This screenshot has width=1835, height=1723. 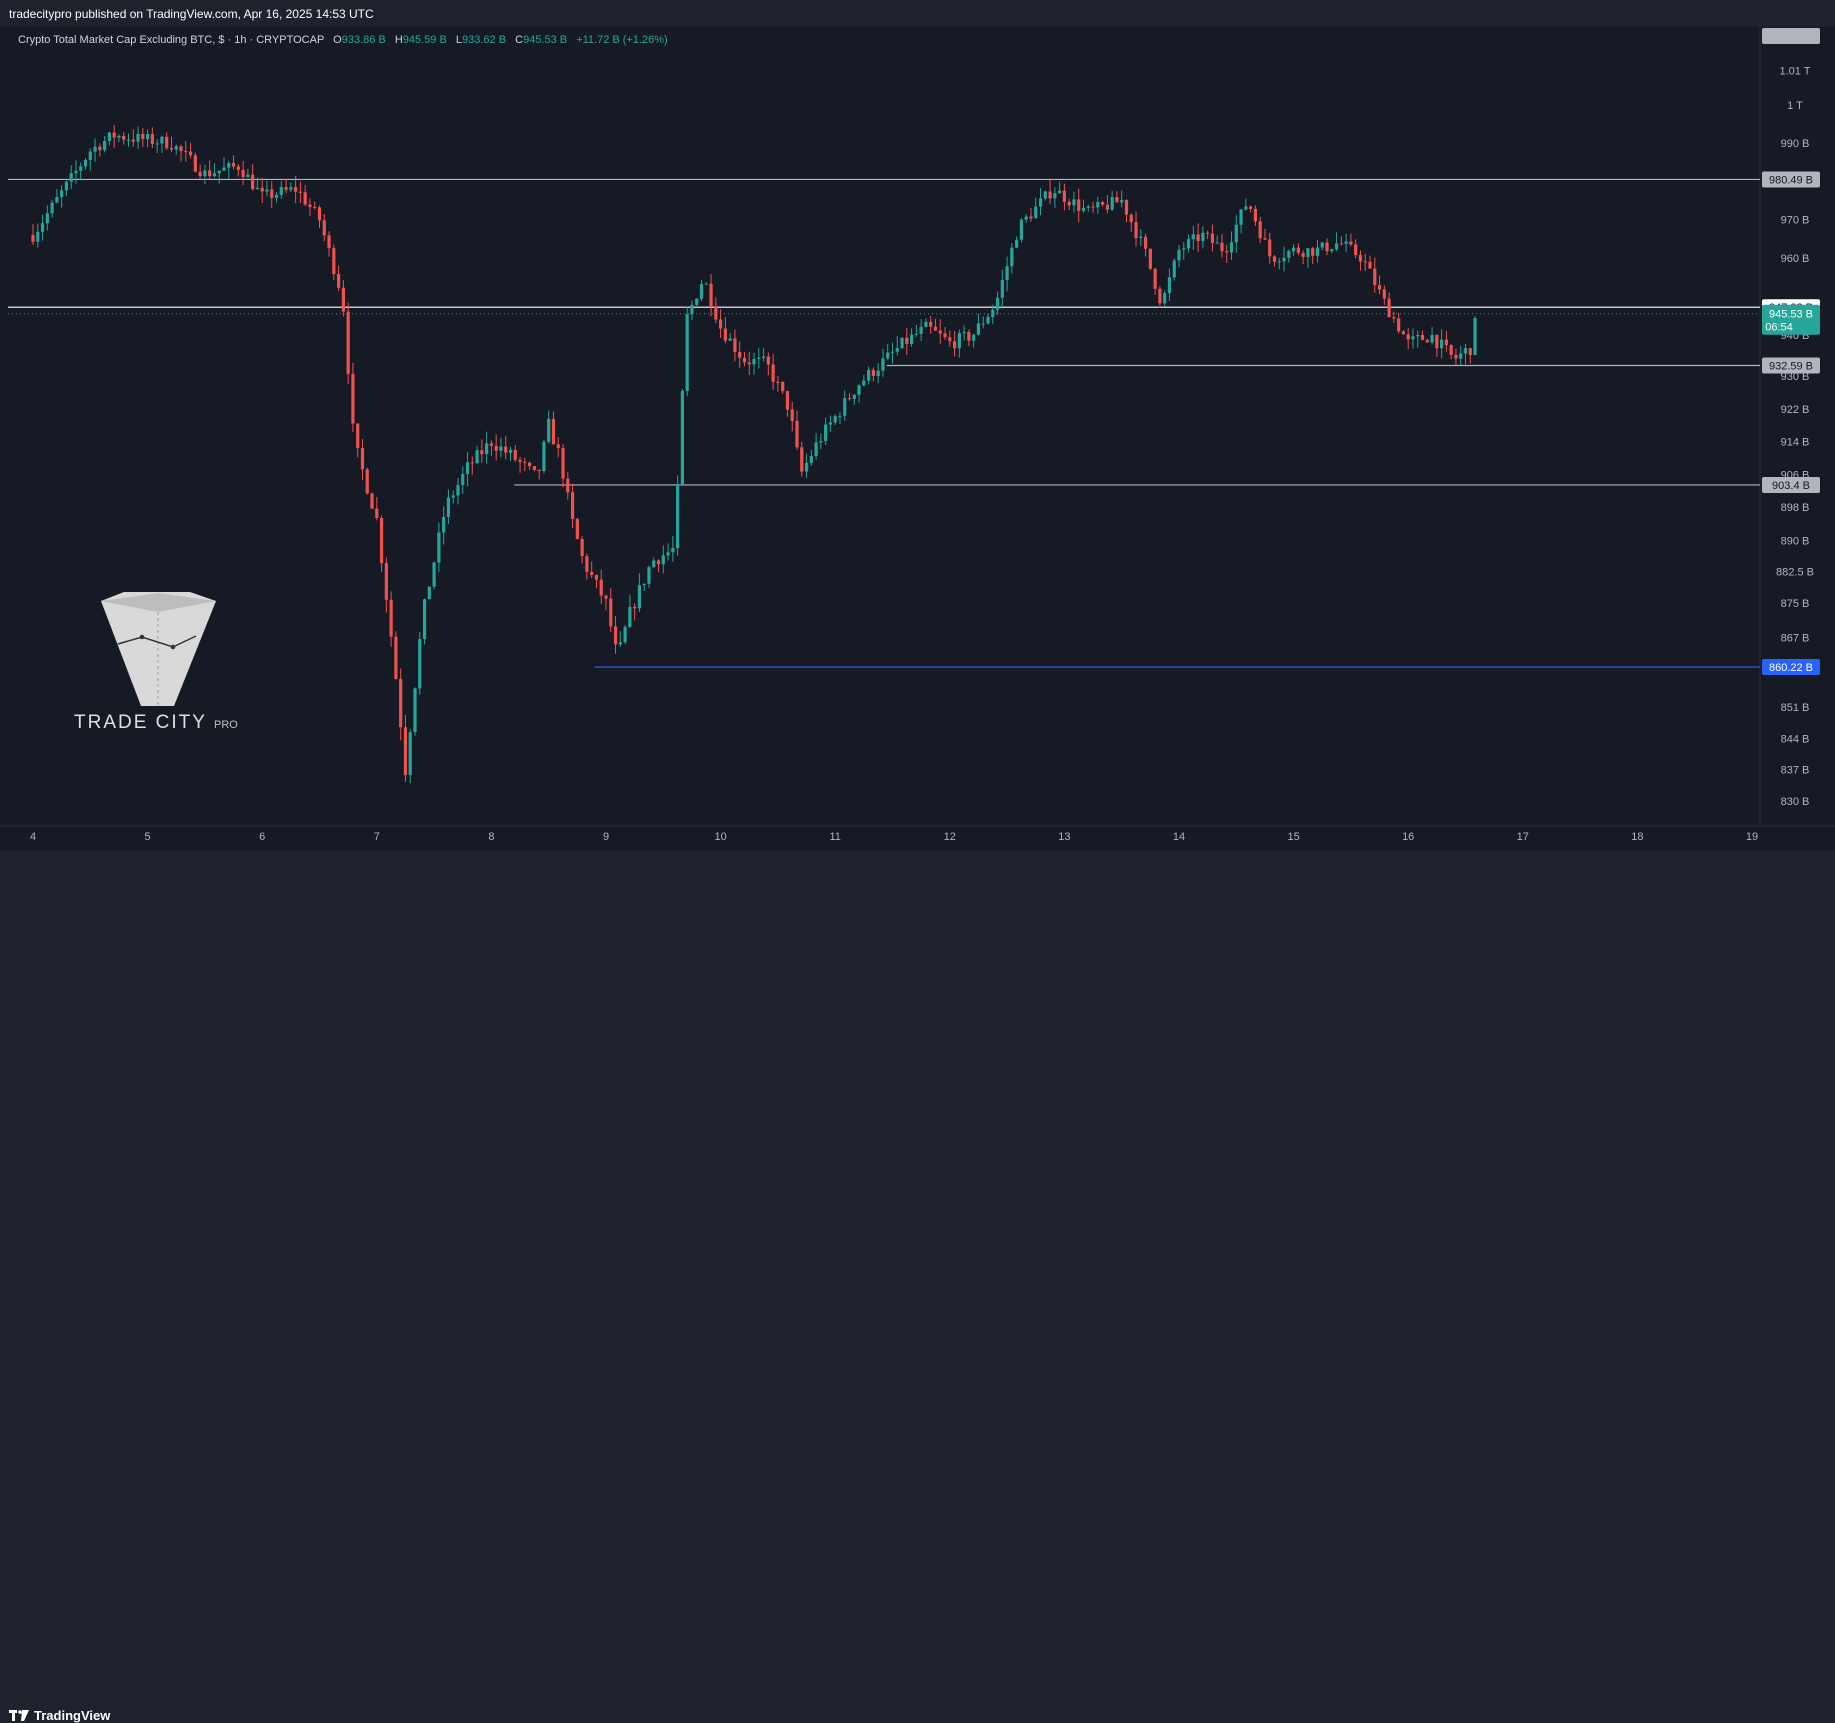 I want to click on y-tick-label: 844 B, so click(x=1795, y=739).